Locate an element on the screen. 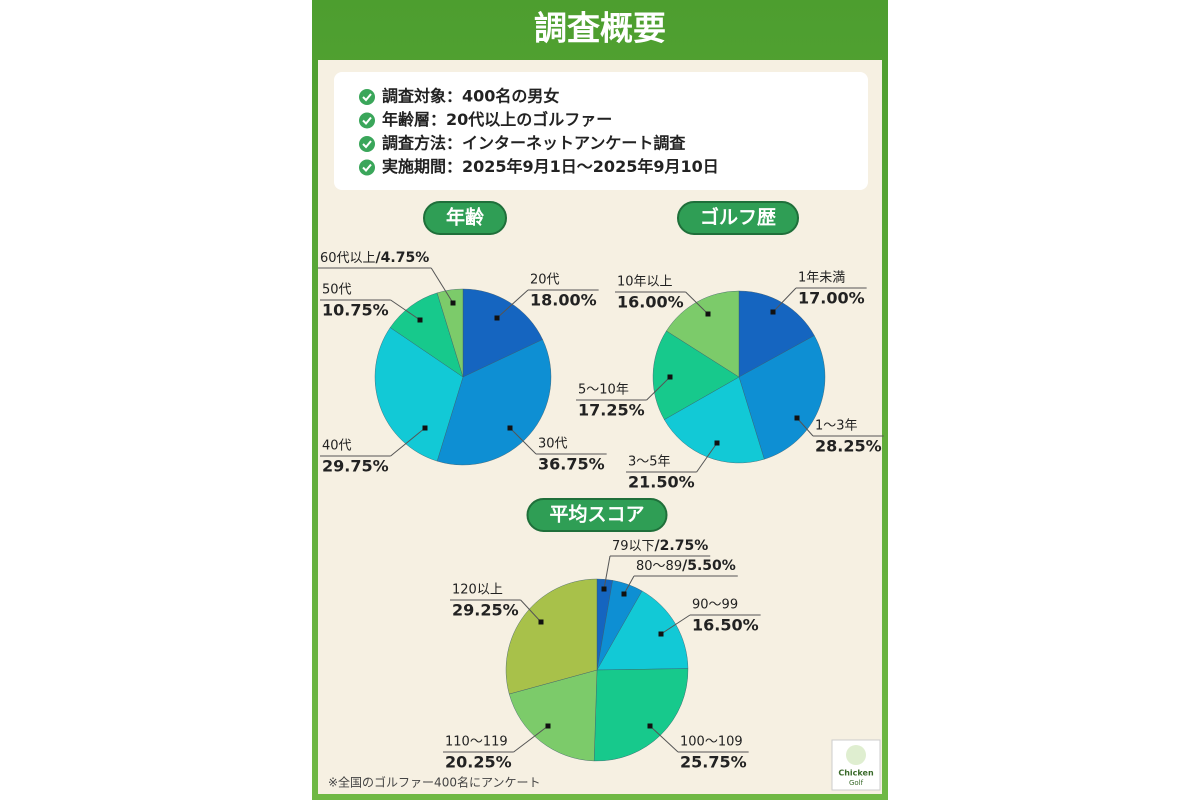 The image size is (1200, 804). value-label: 20.25% is located at coordinates (478, 762).